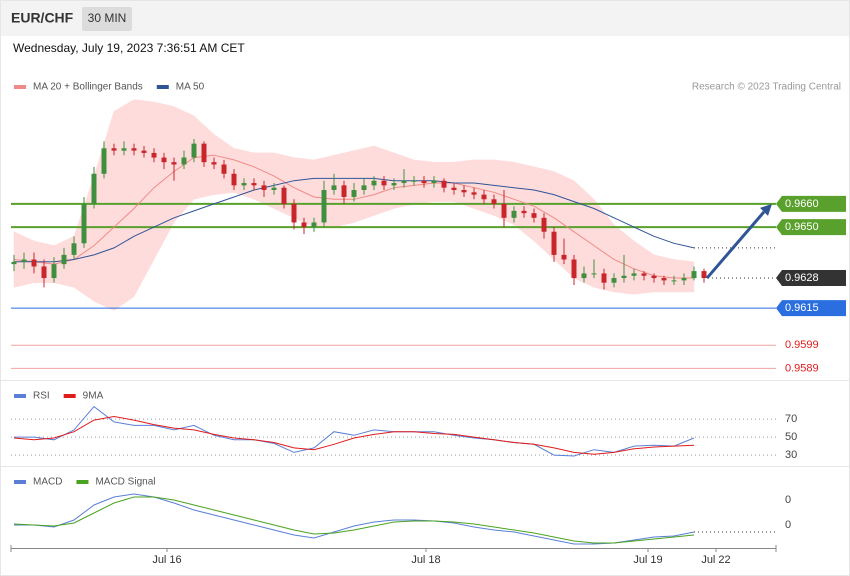 This screenshot has height=576, width=850. What do you see at coordinates (47, 482) in the screenshot?
I see `legend-label: MACD` at bounding box center [47, 482].